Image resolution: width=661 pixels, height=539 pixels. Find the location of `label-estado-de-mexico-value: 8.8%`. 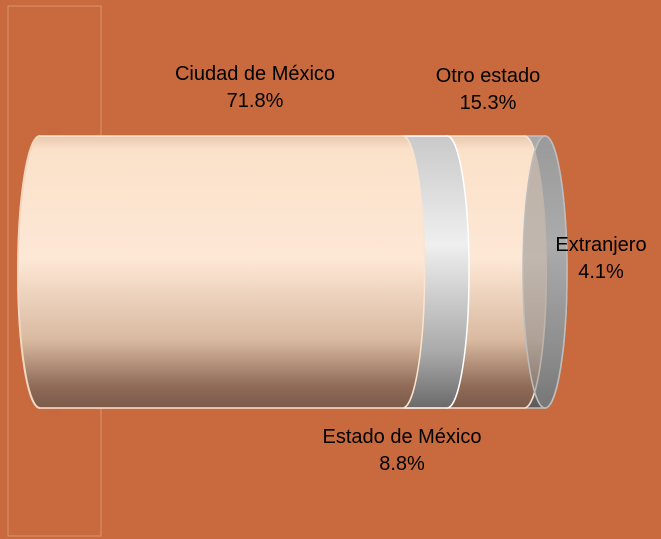

label-estado-de-mexico-value: 8.8% is located at coordinates (402, 464).